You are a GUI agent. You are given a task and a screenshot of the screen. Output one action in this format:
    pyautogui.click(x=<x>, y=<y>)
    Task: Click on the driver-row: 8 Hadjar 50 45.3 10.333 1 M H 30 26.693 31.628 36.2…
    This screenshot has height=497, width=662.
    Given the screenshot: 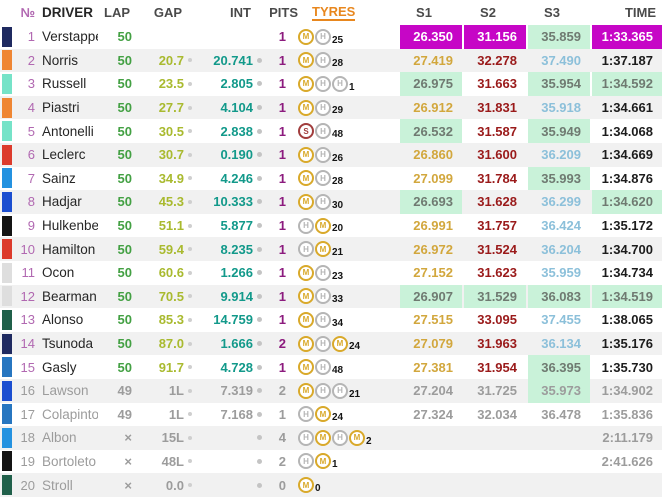 What is the action you would take?
    pyautogui.click(x=331, y=202)
    